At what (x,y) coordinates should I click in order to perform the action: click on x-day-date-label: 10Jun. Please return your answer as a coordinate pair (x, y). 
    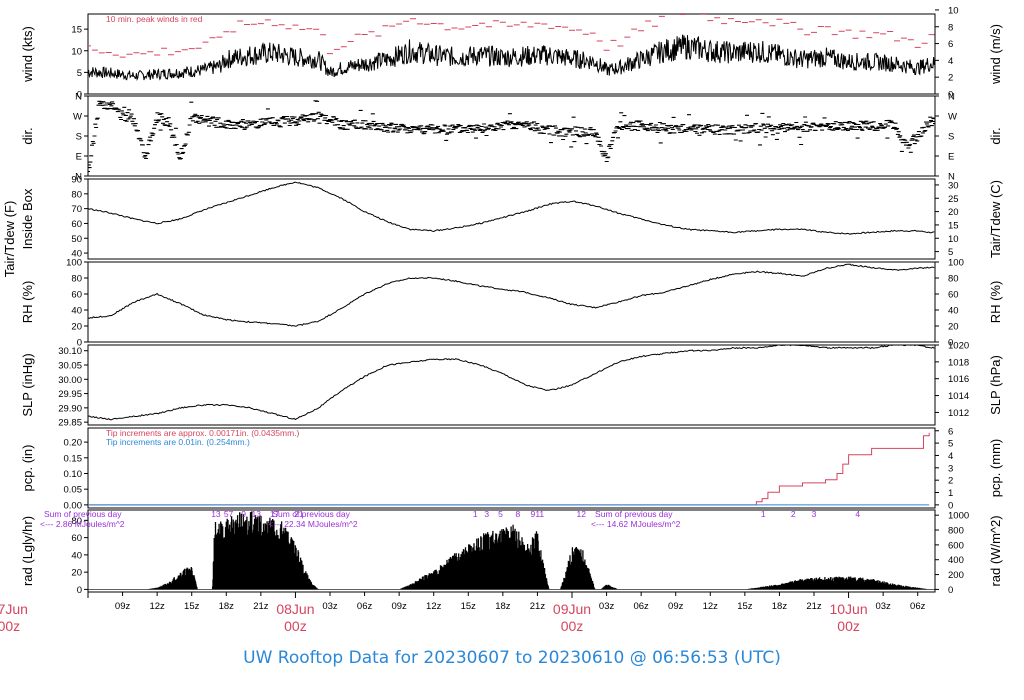
    Looking at the image, I should click on (848, 609).